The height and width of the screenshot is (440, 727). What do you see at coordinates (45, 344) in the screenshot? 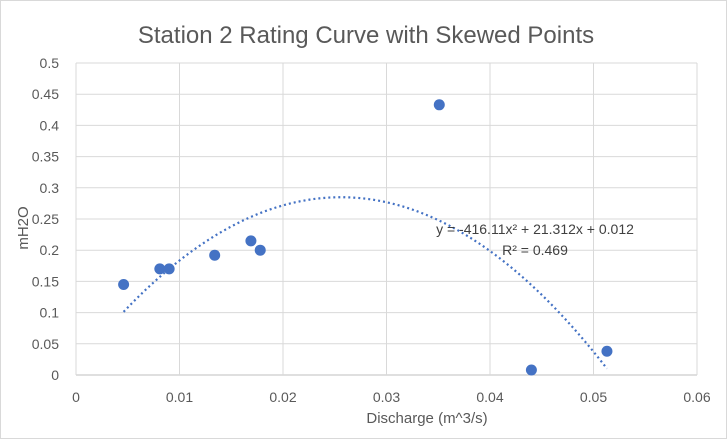
I see `y-tick-label: 0.05` at bounding box center [45, 344].